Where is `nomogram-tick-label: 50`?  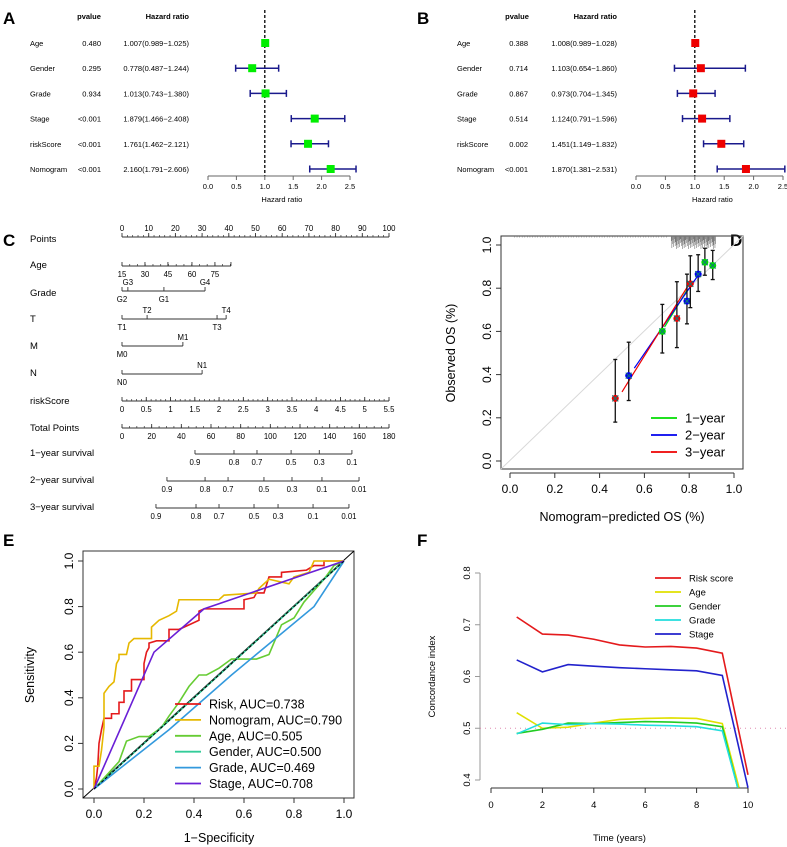
nomogram-tick-label: 50 is located at coordinates (255, 228).